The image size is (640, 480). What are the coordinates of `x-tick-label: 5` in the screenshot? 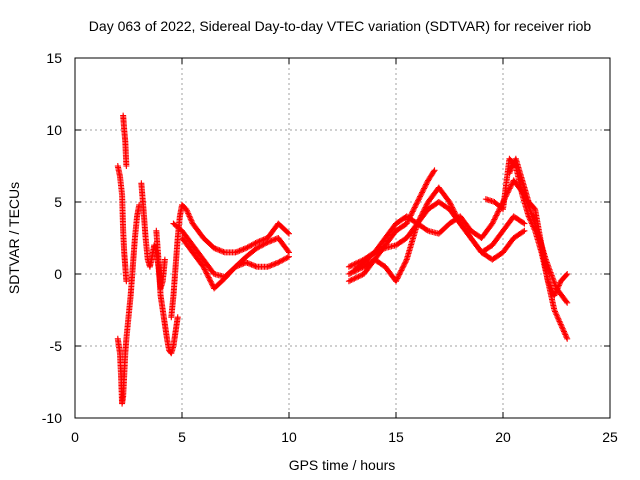 It's located at (182, 437).